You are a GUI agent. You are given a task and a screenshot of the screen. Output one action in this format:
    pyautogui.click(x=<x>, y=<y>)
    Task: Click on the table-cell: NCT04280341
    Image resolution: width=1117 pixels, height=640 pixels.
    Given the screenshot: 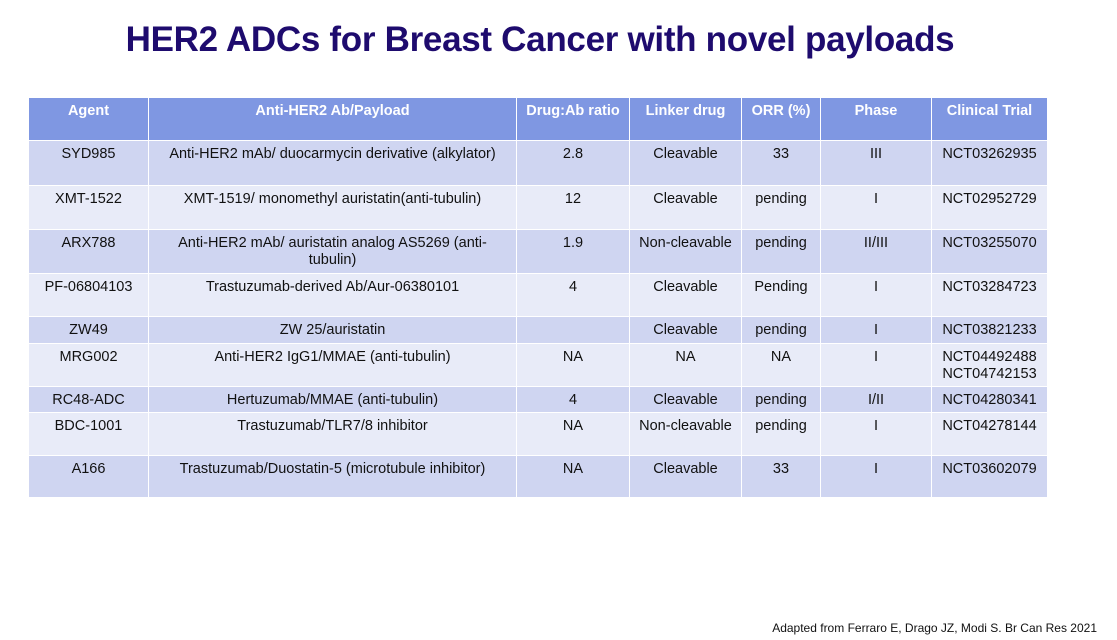 What is the action you would take?
    pyautogui.click(x=989, y=399)
    